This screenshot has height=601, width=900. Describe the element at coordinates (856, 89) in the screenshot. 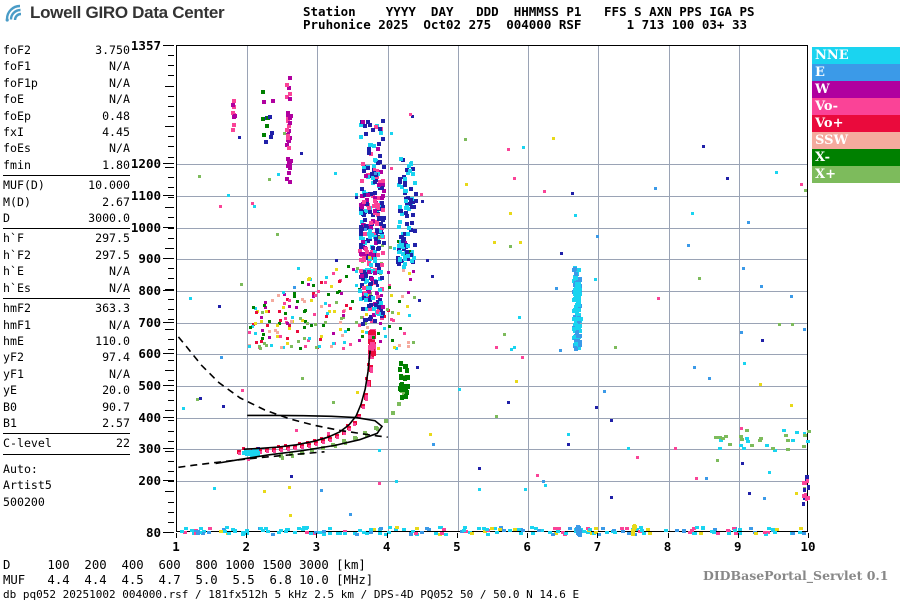

I see `legend-item-w: W` at that location.